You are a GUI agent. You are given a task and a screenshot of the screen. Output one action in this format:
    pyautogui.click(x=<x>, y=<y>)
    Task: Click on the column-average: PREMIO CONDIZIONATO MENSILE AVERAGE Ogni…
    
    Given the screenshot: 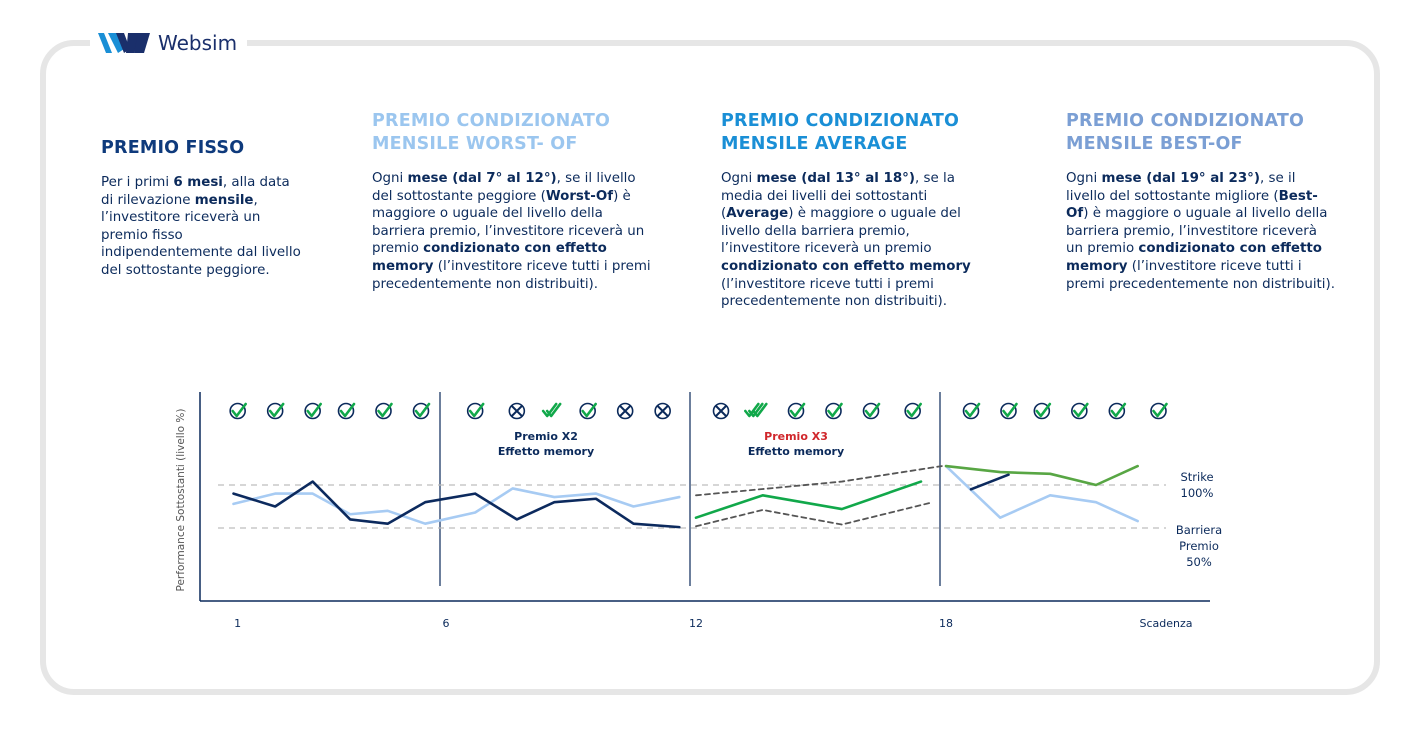 What is the action you would take?
    pyautogui.click(x=856, y=210)
    